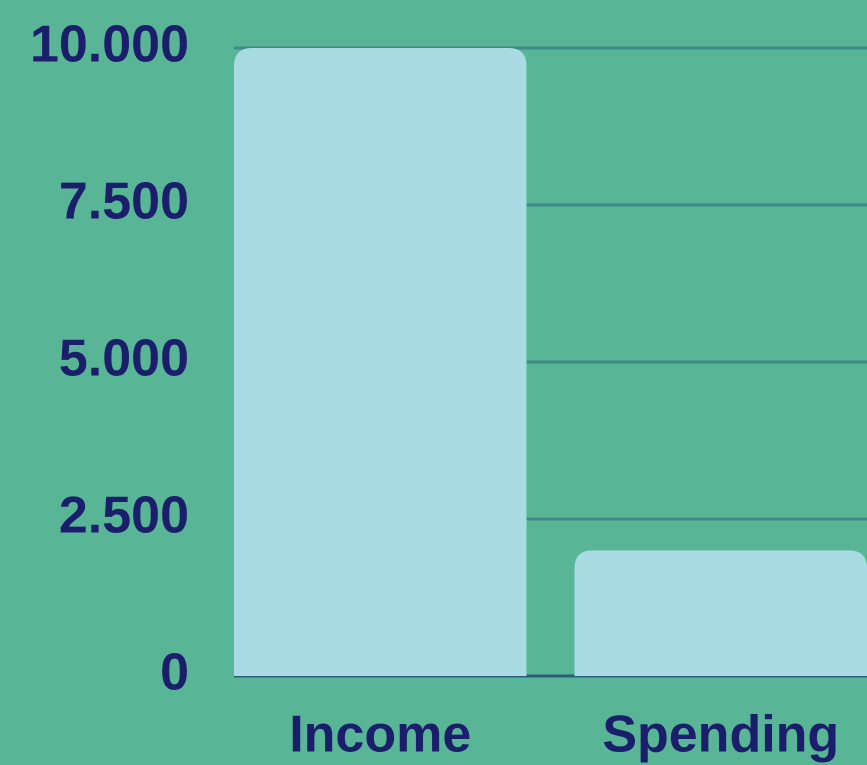 This screenshot has height=765, width=867. I want to click on bar, so click(720, 613).